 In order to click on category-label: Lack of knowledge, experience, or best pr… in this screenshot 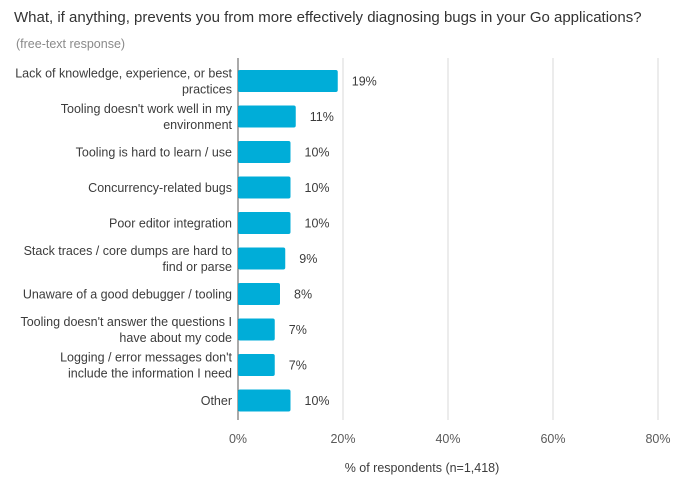, I will do `click(123, 82)`.